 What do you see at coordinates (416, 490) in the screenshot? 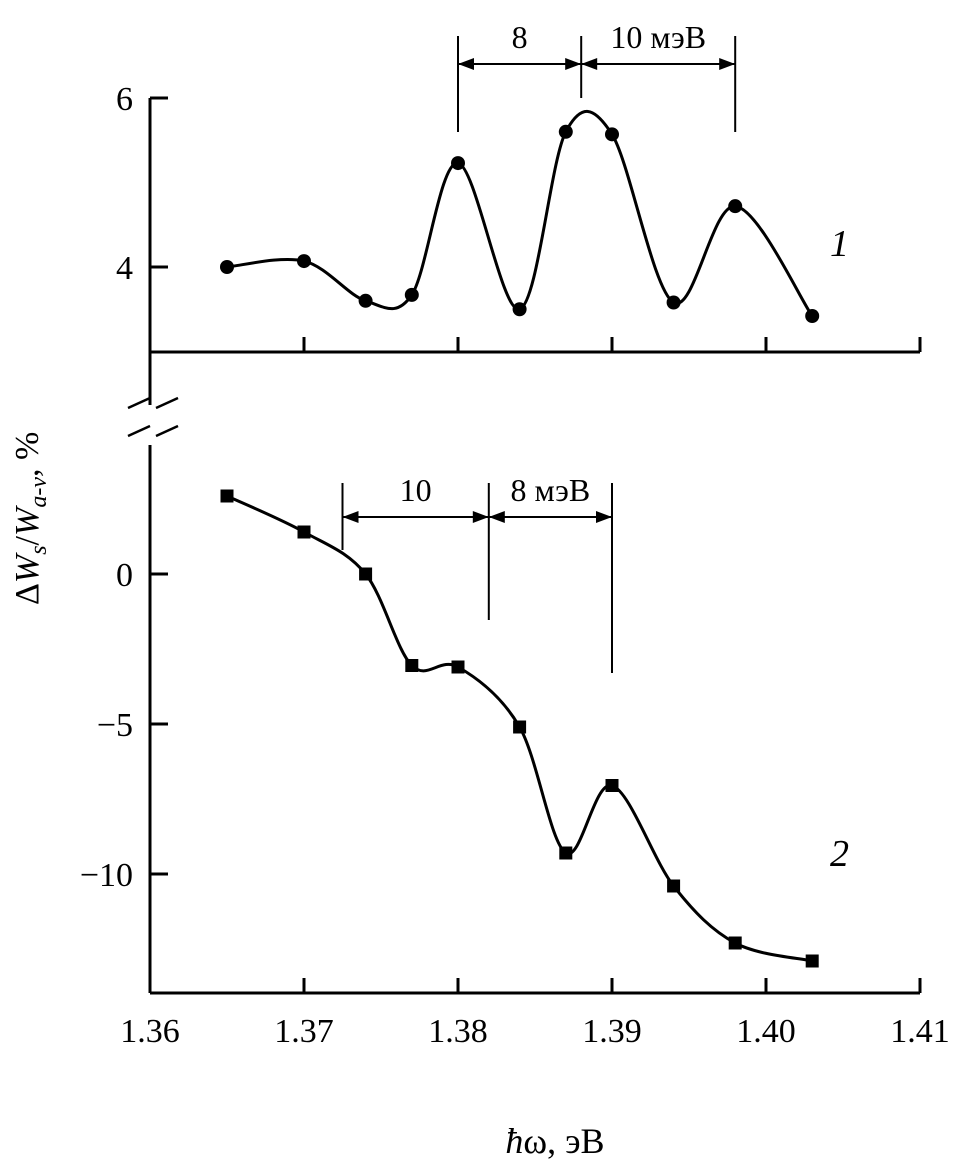
I see `annotation-label: 10` at bounding box center [416, 490].